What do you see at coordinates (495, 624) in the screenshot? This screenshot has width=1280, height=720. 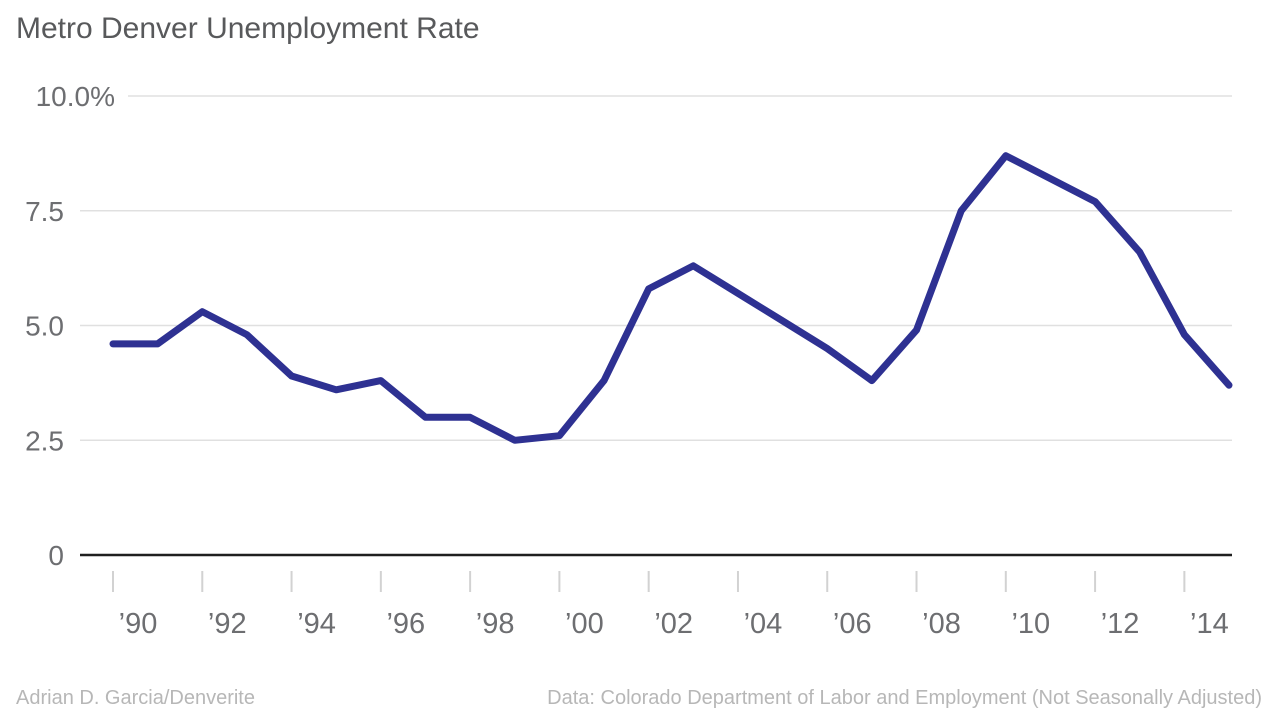 I see `x-axis-label: ’98` at bounding box center [495, 624].